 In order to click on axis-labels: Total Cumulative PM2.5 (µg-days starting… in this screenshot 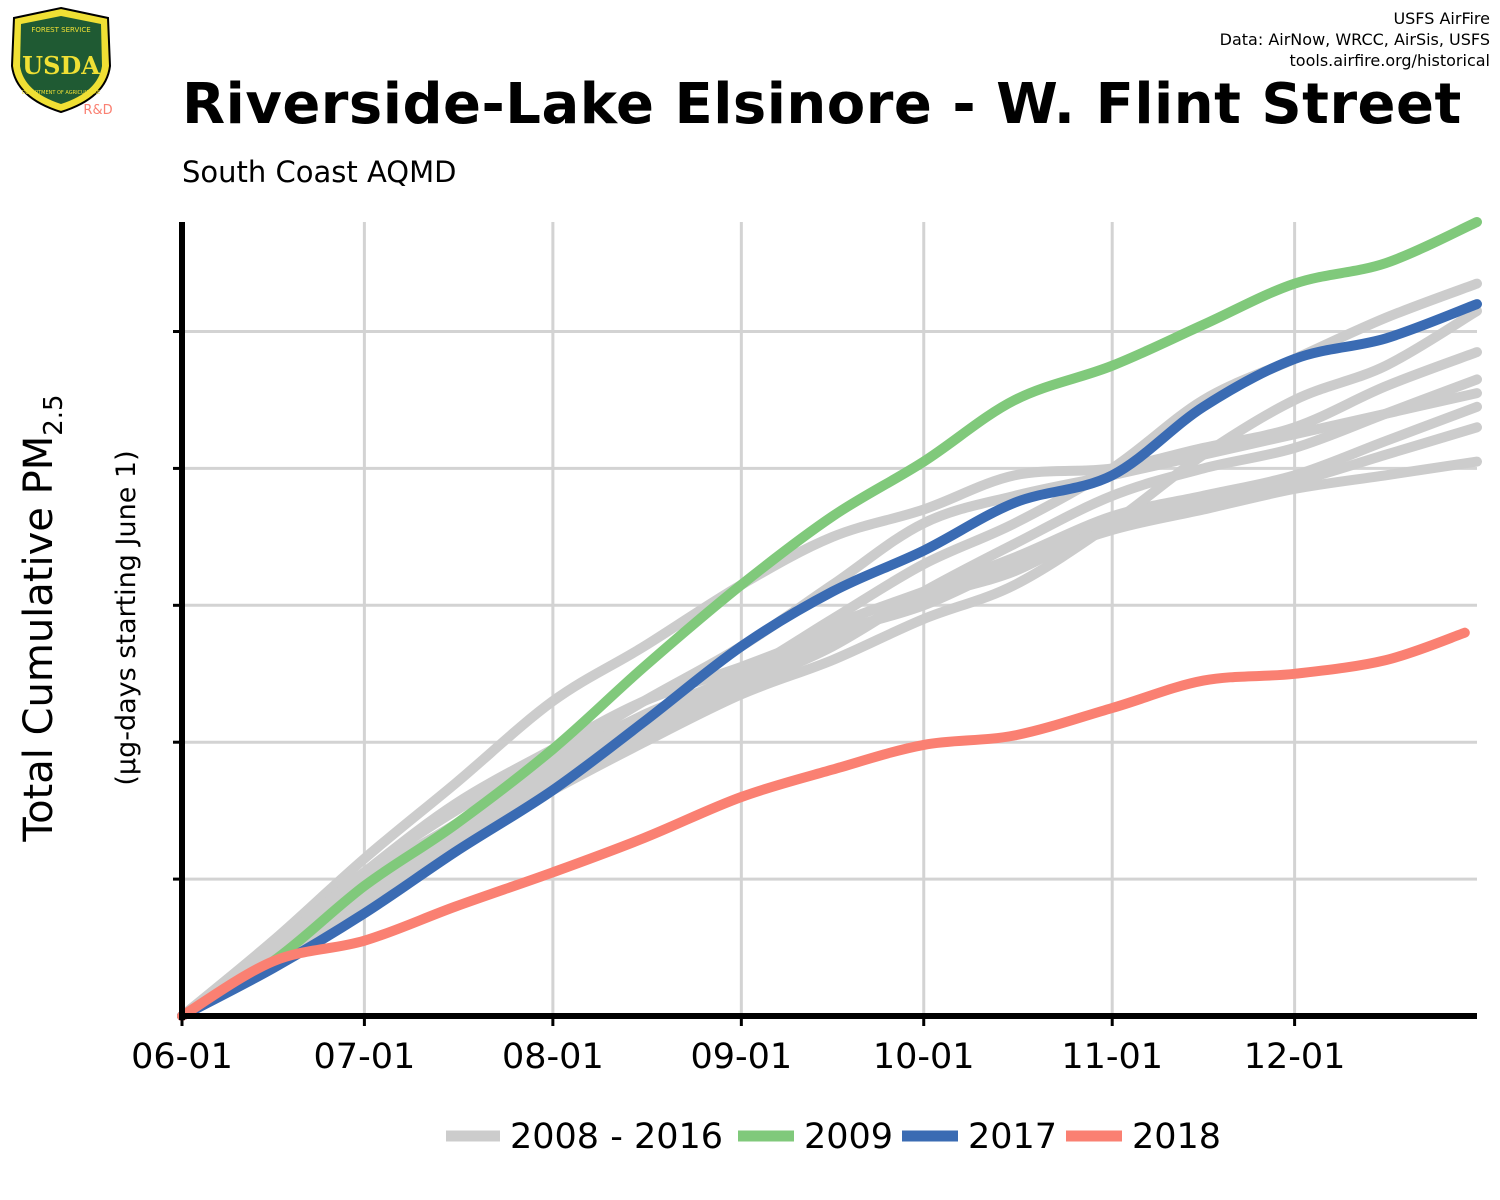, I will do `click(79, 618)`.